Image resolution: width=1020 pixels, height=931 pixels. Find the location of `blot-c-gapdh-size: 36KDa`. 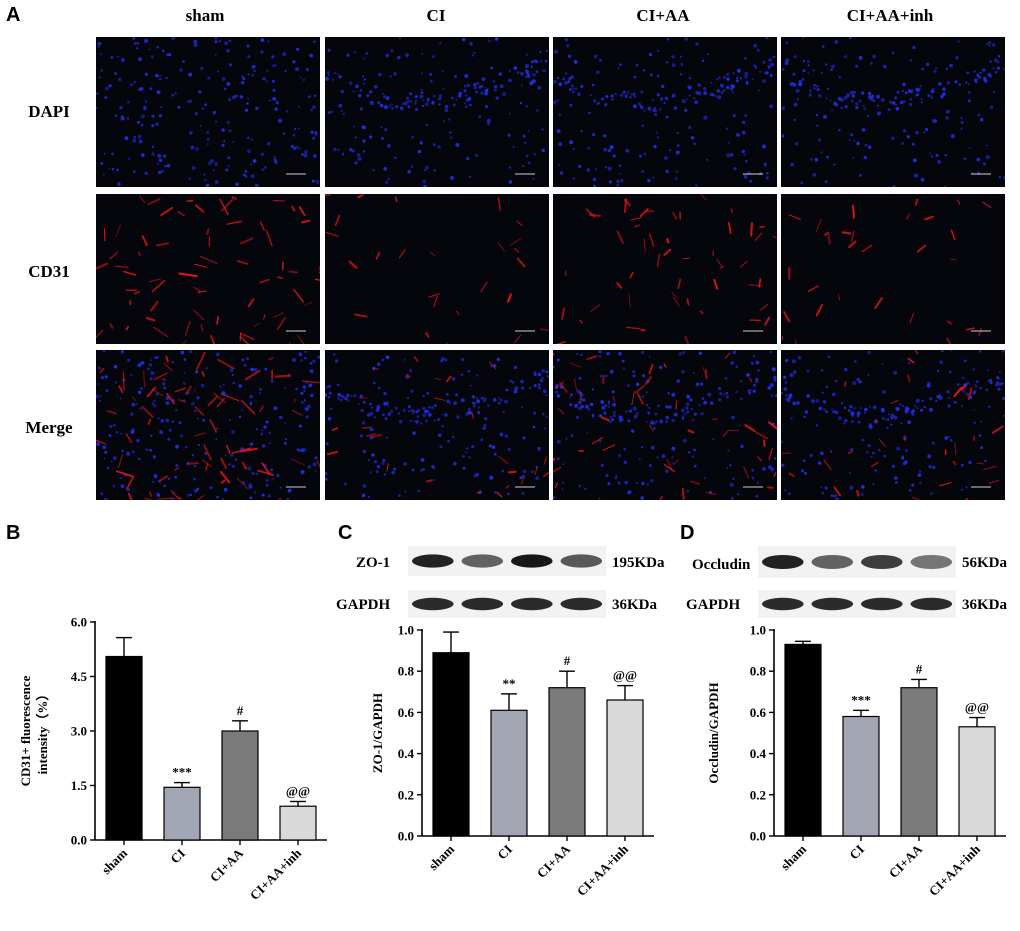

blot-c-gapdh-size: 36KDa is located at coordinates (634, 605).